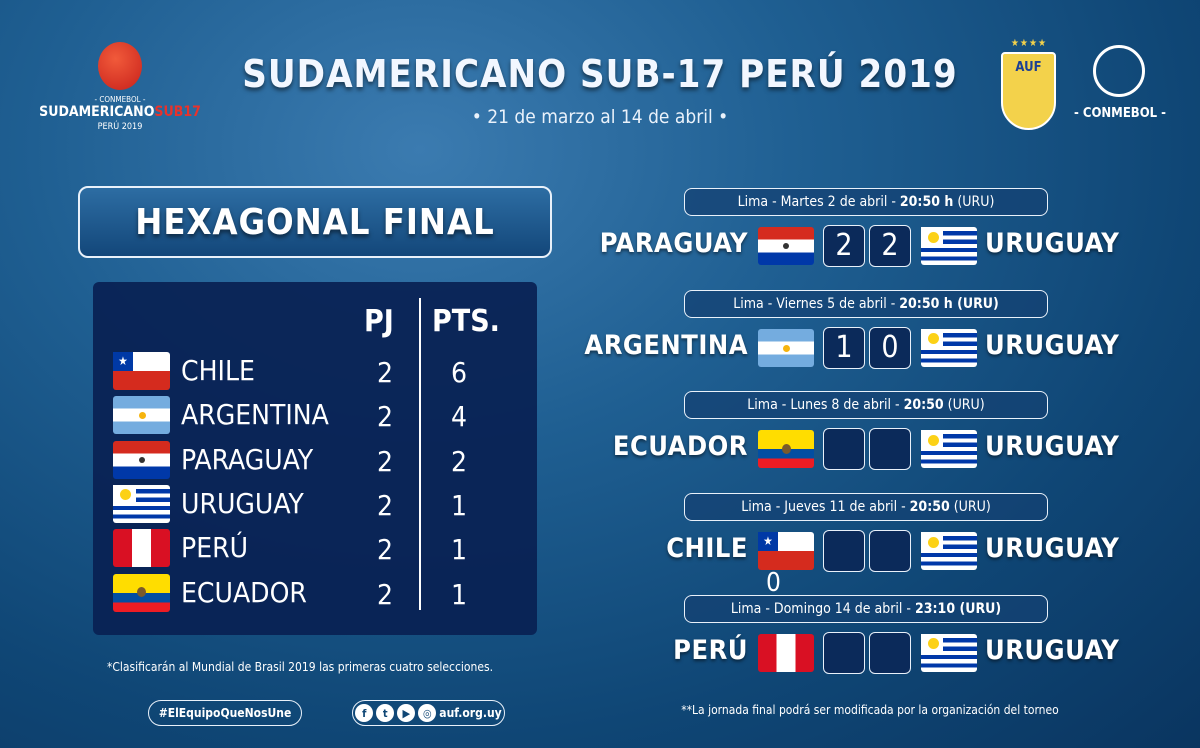  What do you see at coordinates (313, 372) in the screenshot?
I see `standings-row: CHILE 2 6` at bounding box center [313, 372].